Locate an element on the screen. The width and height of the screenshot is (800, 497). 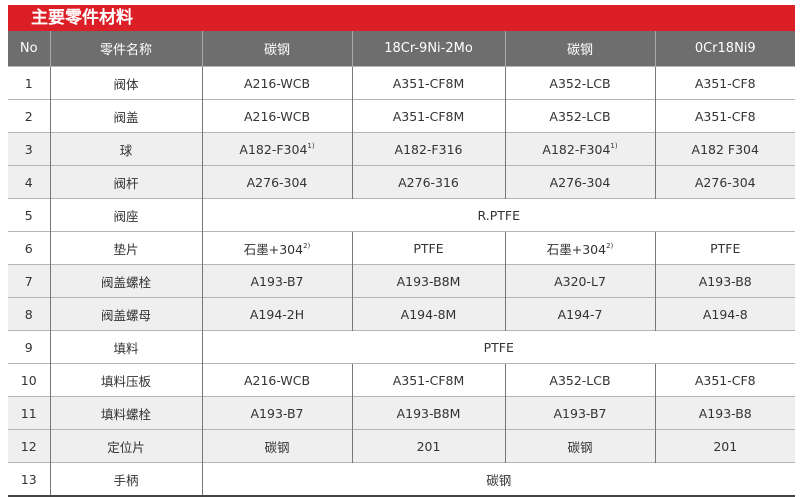
row-number: 9 is located at coordinates (29, 347).